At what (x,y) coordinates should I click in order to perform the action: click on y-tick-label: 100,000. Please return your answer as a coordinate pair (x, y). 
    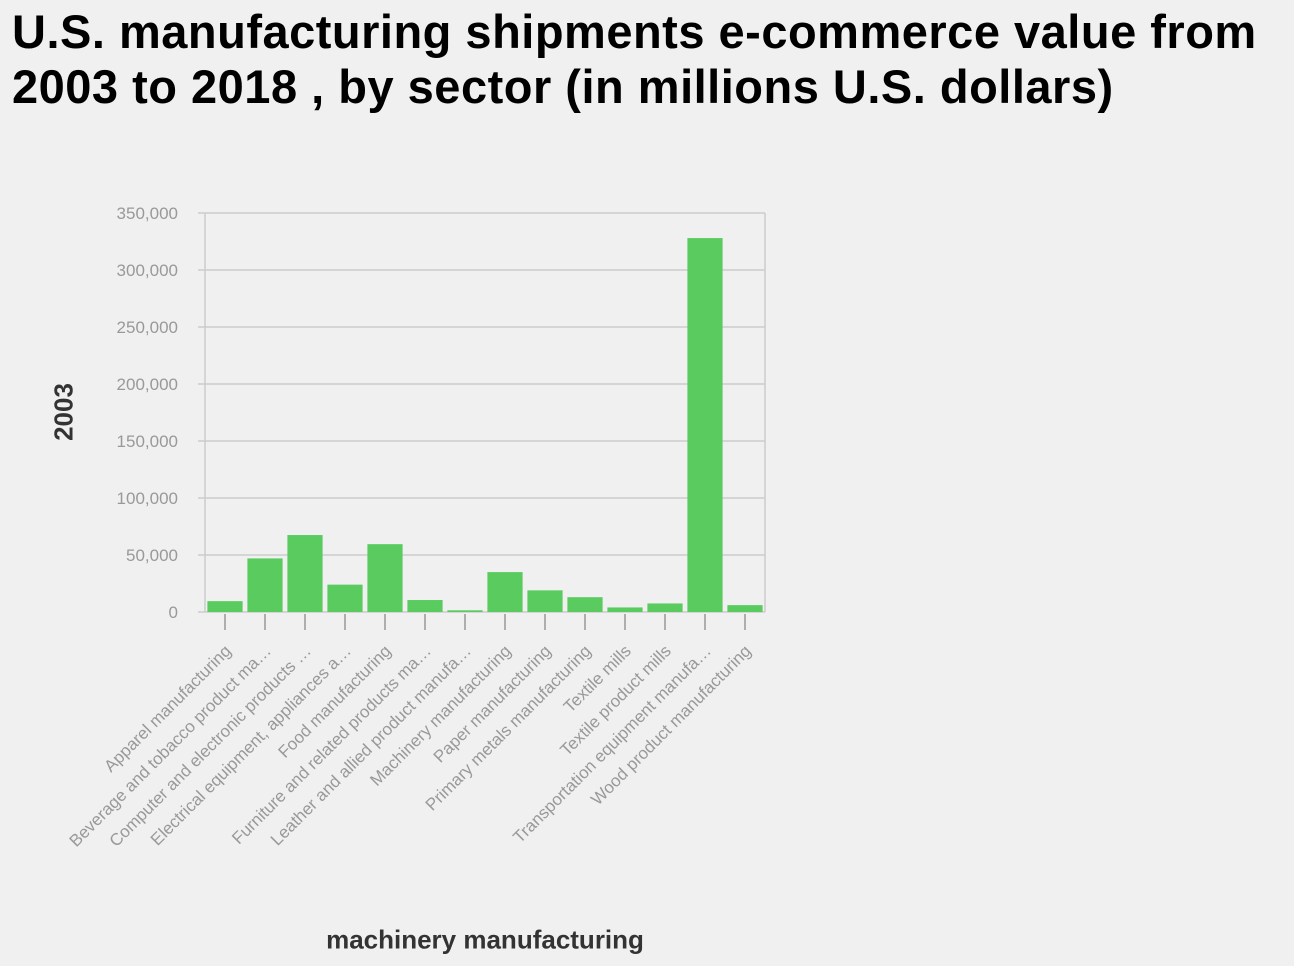
    Looking at the image, I should click on (147, 498).